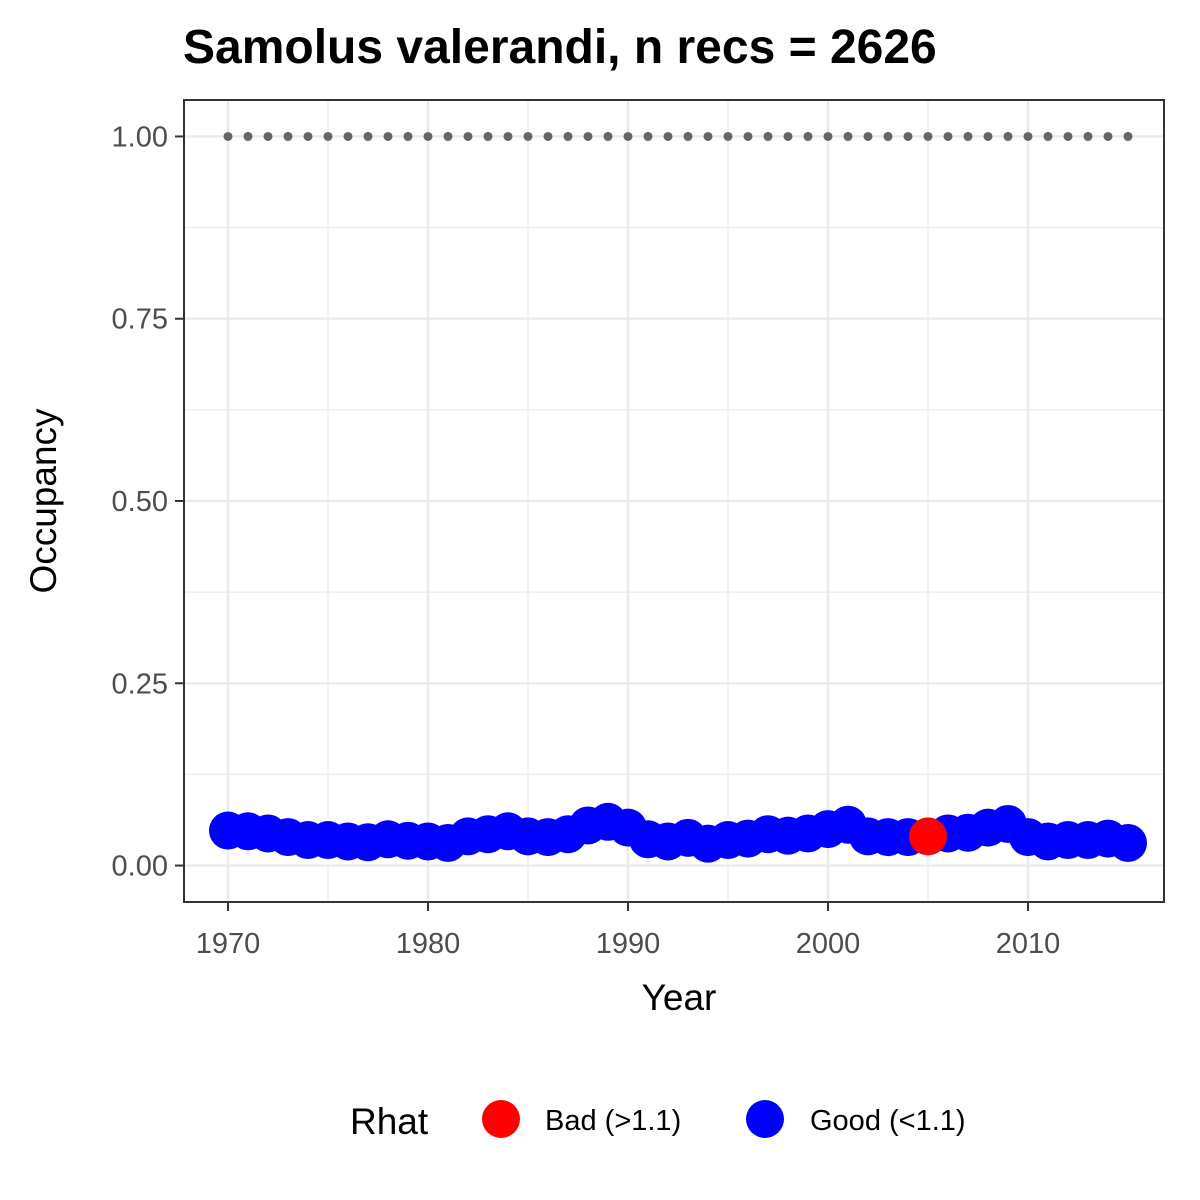 Image resolution: width=1200 pixels, height=1200 pixels. What do you see at coordinates (428, 944) in the screenshot?
I see `x-tick-label: 1980` at bounding box center [428, 944].